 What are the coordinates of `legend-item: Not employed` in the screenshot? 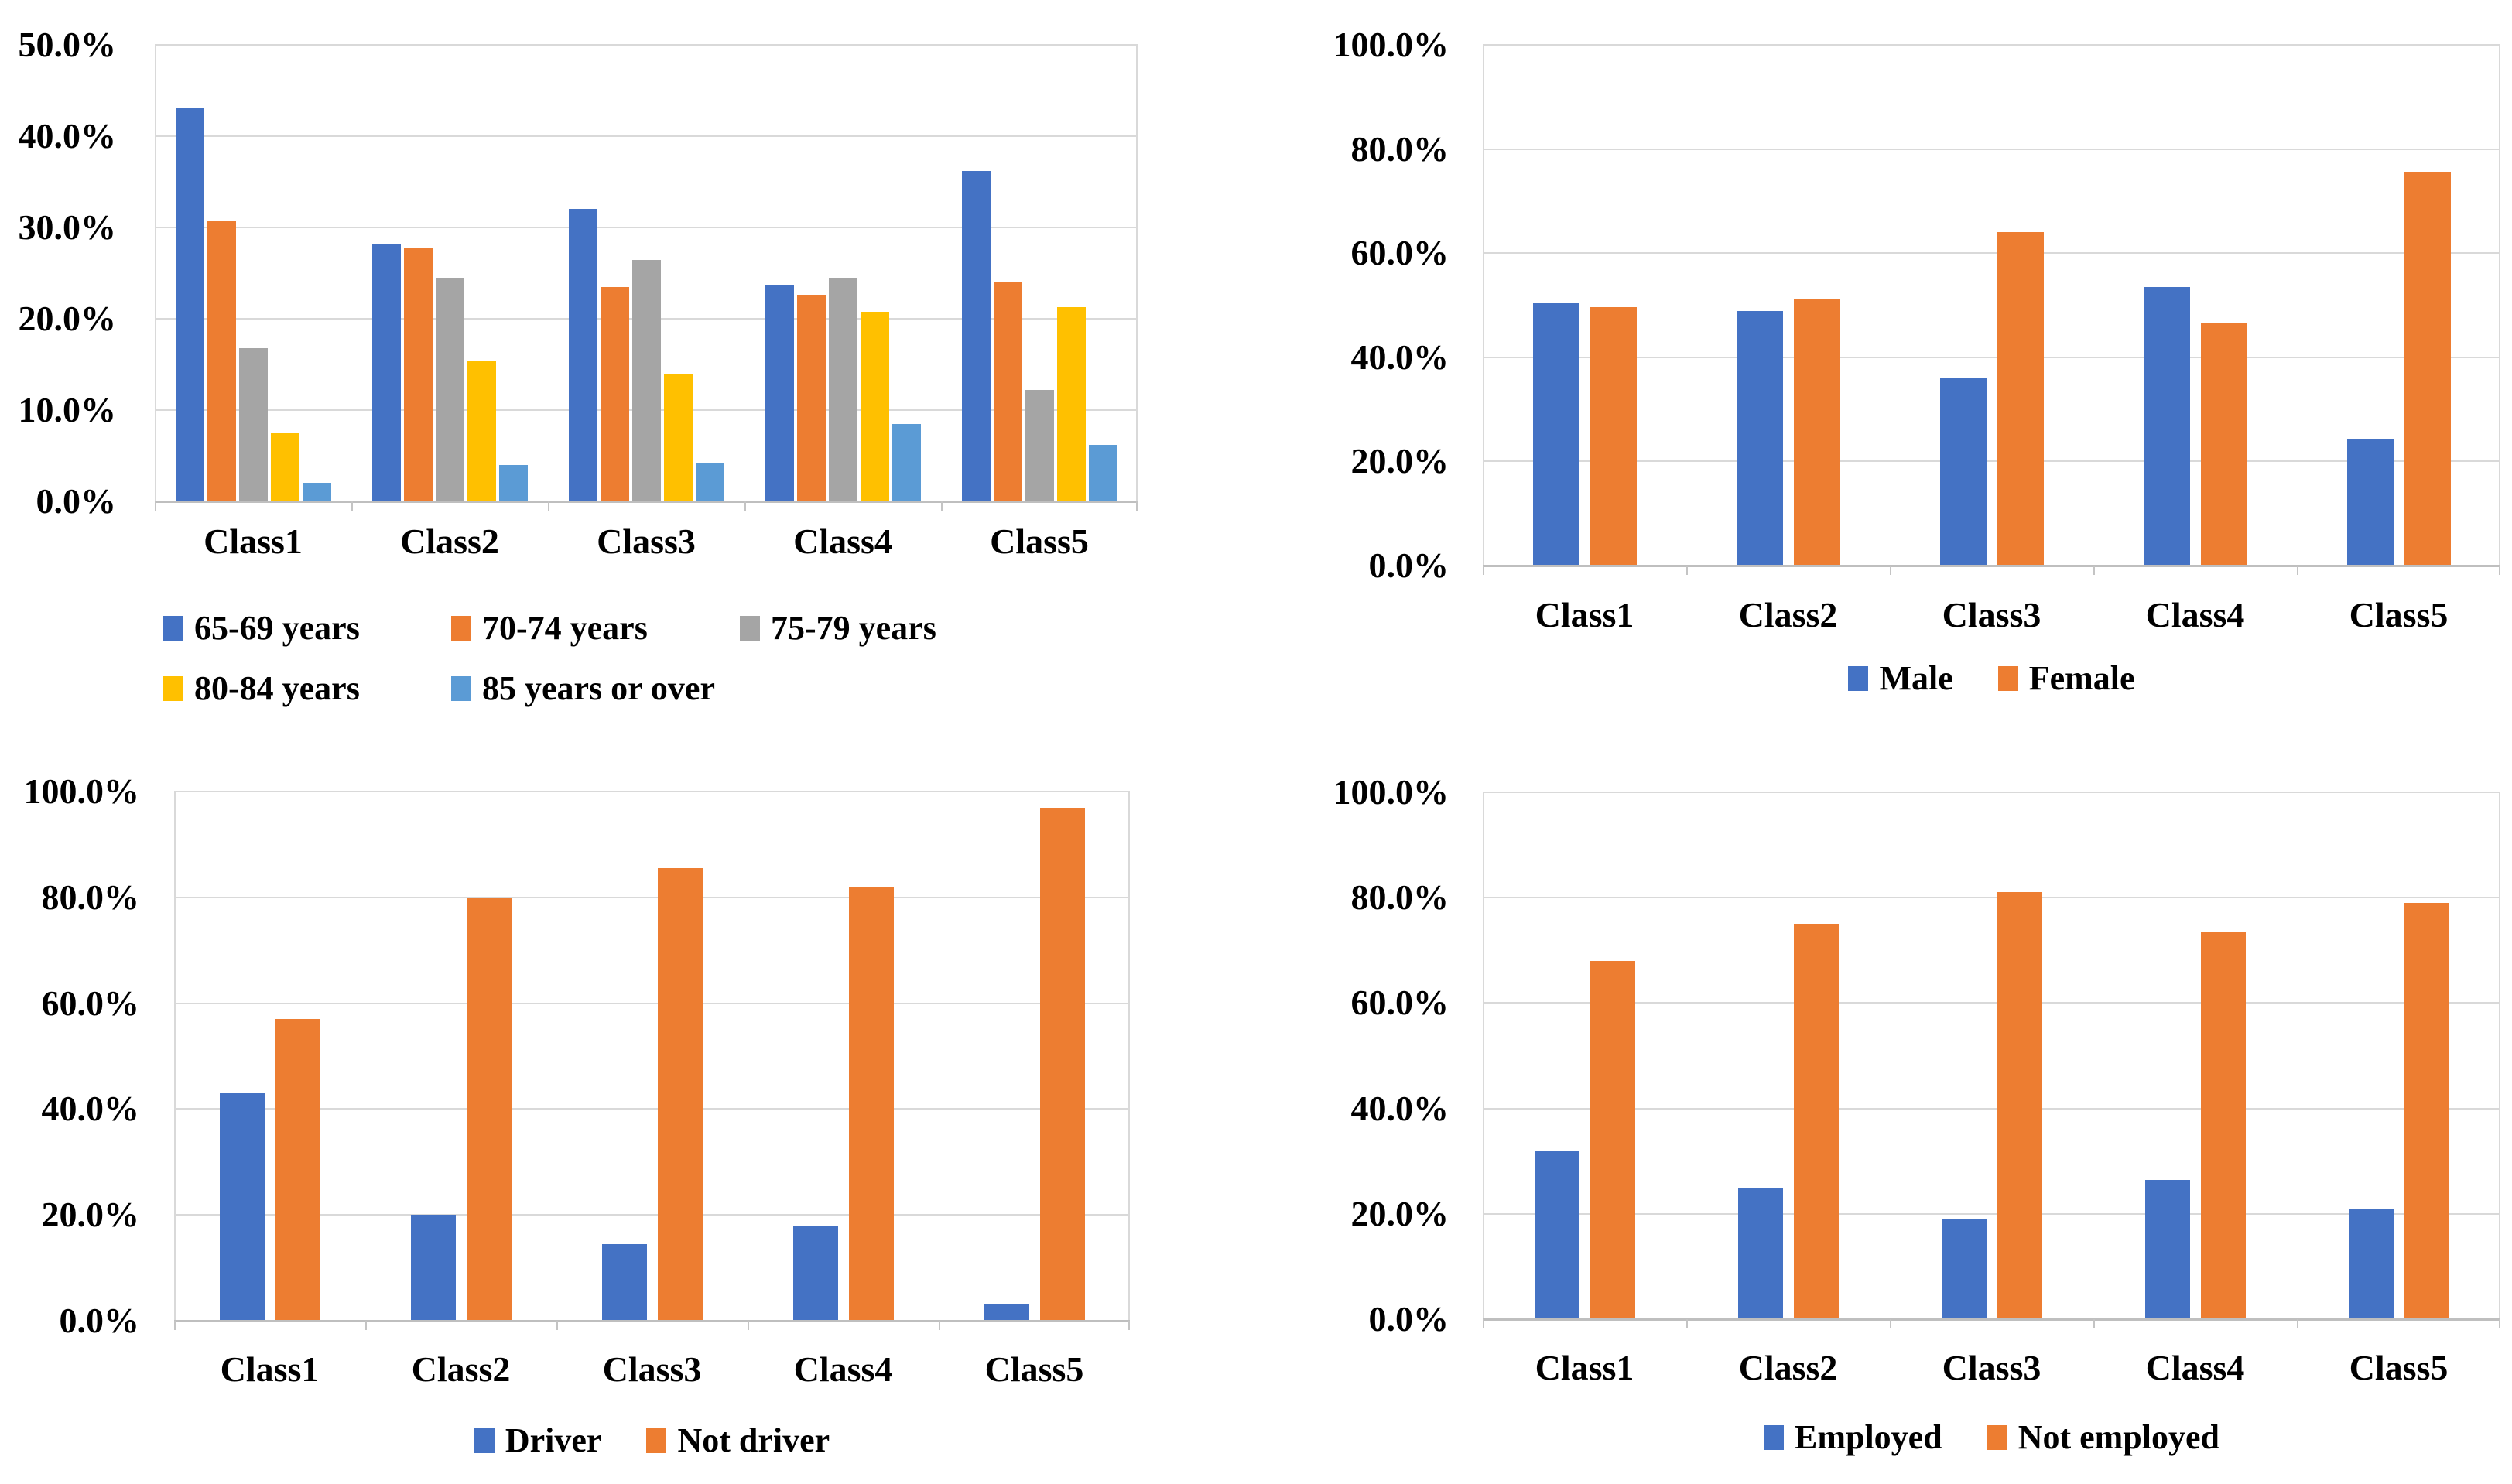 It's located at (2103, 1438).